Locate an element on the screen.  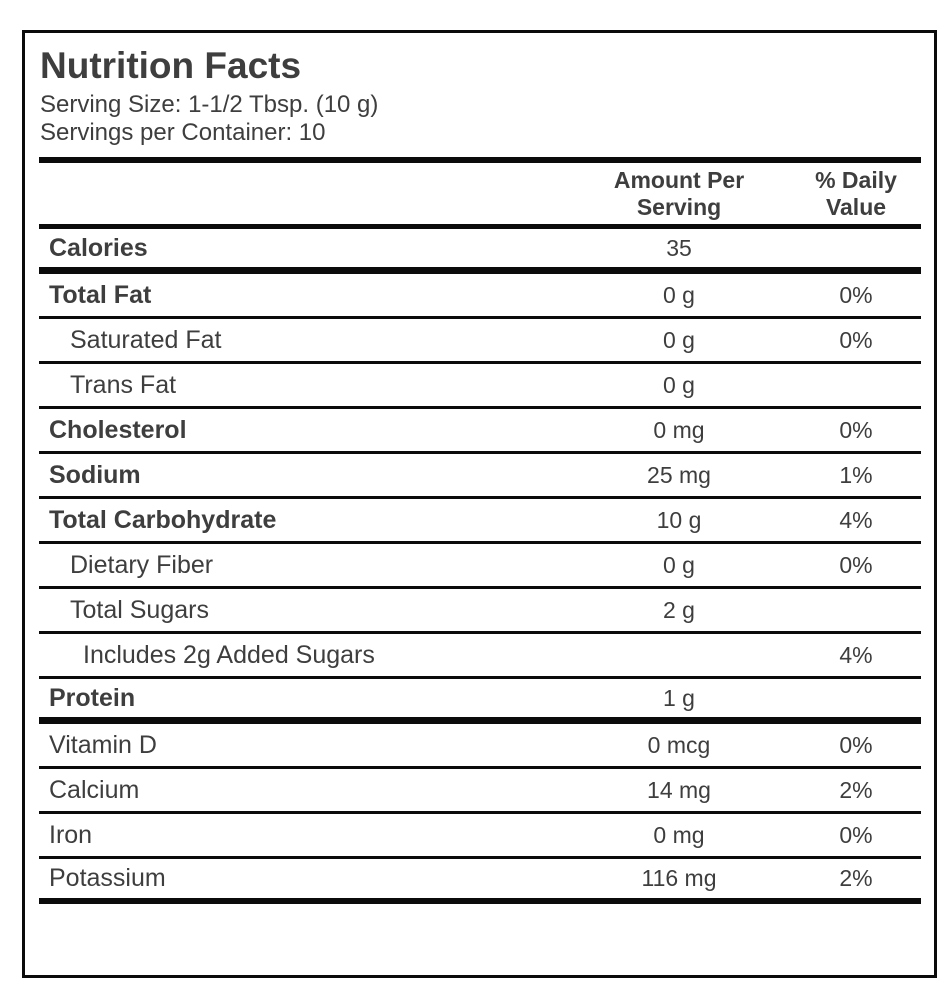
amount-per-serving-header: Amount Per Serving is located at coordinates (679, 193).